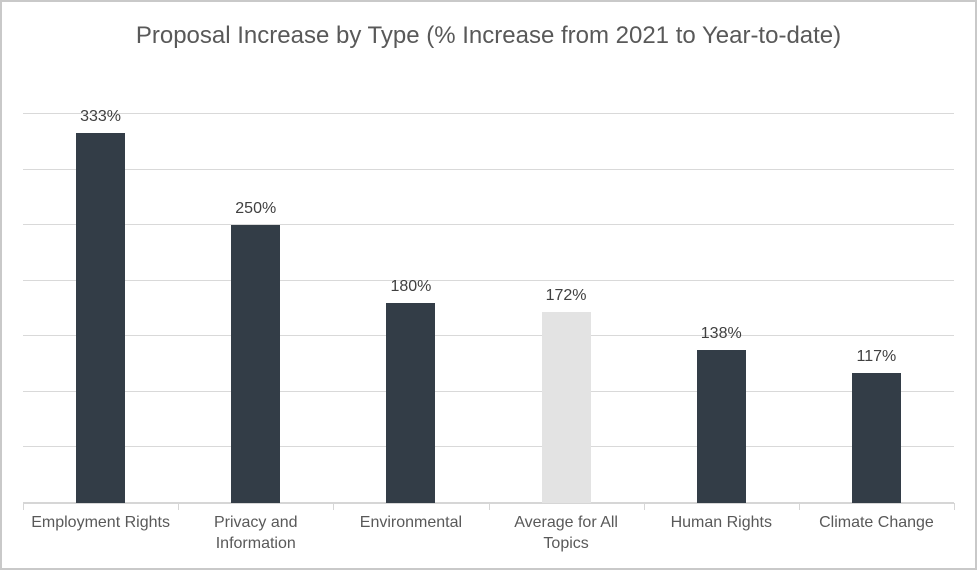  What do you see at coordinates (566, 533) in the screenshot?
I see `category-label: Average for All Topics` at bounding box center [566, 533].